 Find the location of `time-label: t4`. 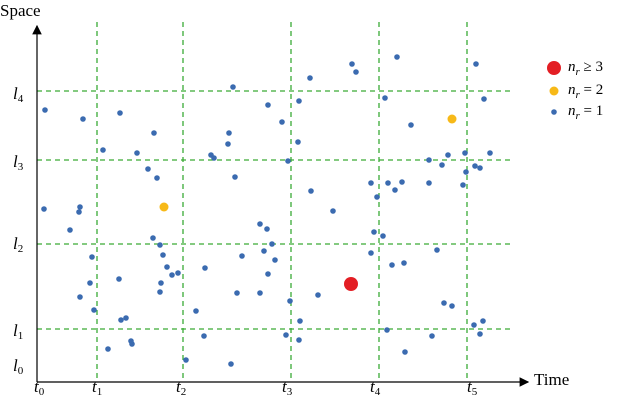

time-label: t4 is located at coordinates (375, 387).